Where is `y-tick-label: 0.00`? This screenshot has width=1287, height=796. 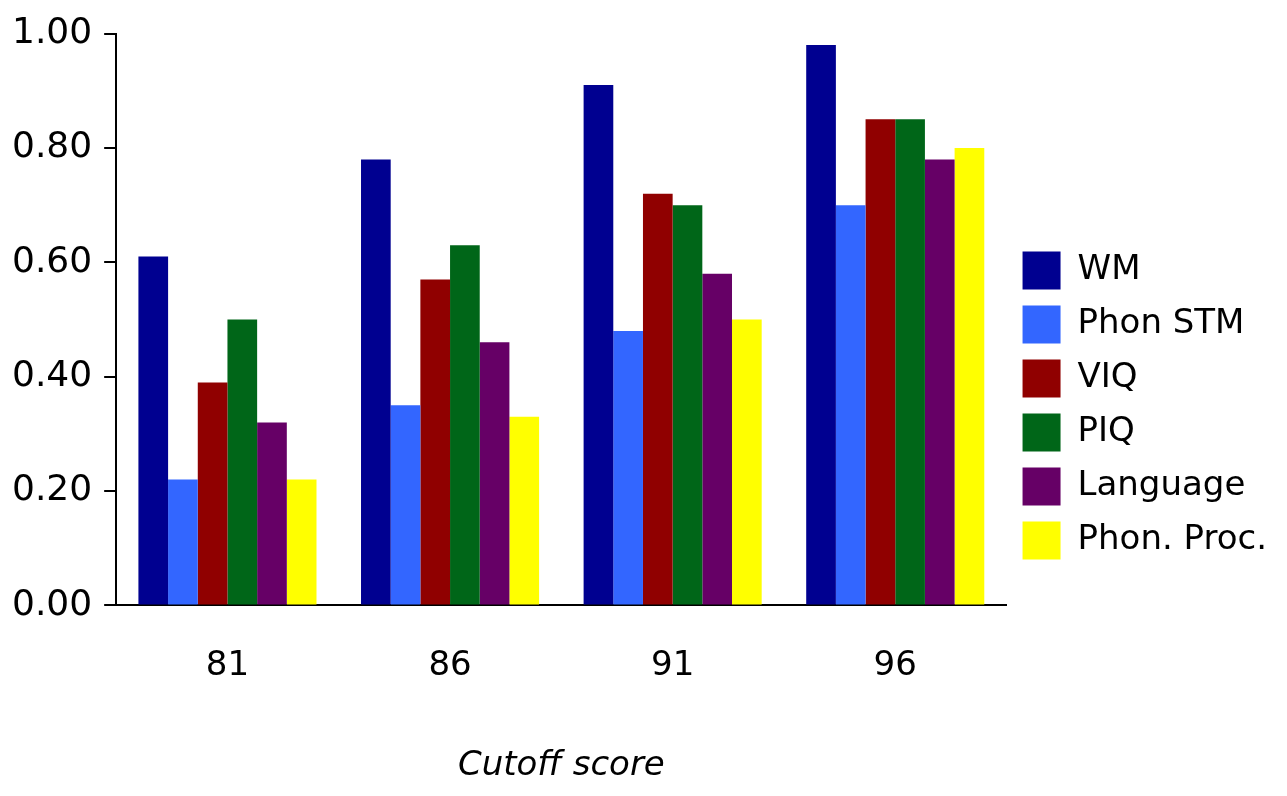 y-tick-label: 0.00 is located at coordinates (52, 602).